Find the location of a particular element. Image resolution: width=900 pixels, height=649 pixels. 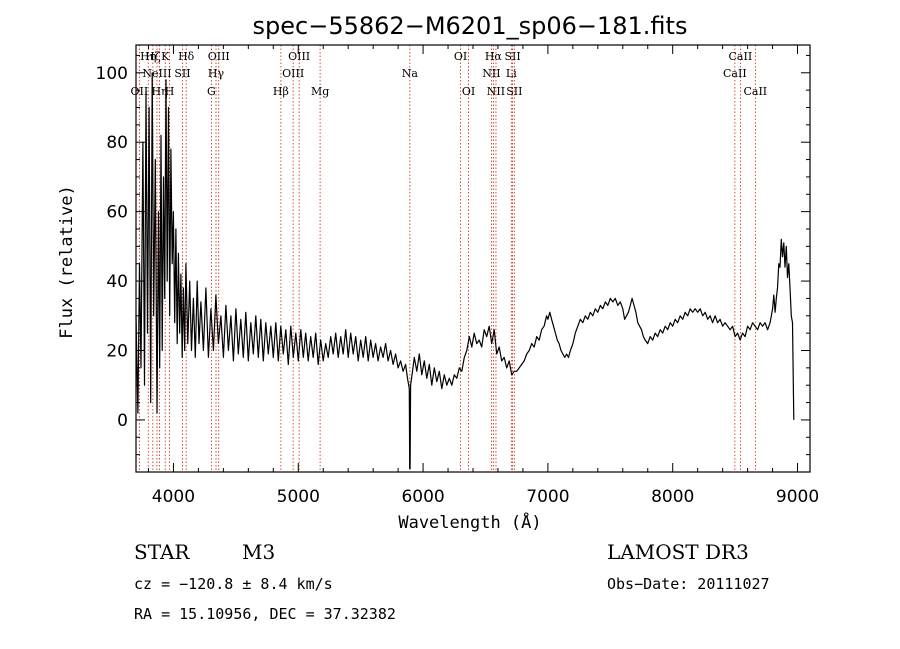

y-tick-label: 40 is located at coordinates (117, 282).